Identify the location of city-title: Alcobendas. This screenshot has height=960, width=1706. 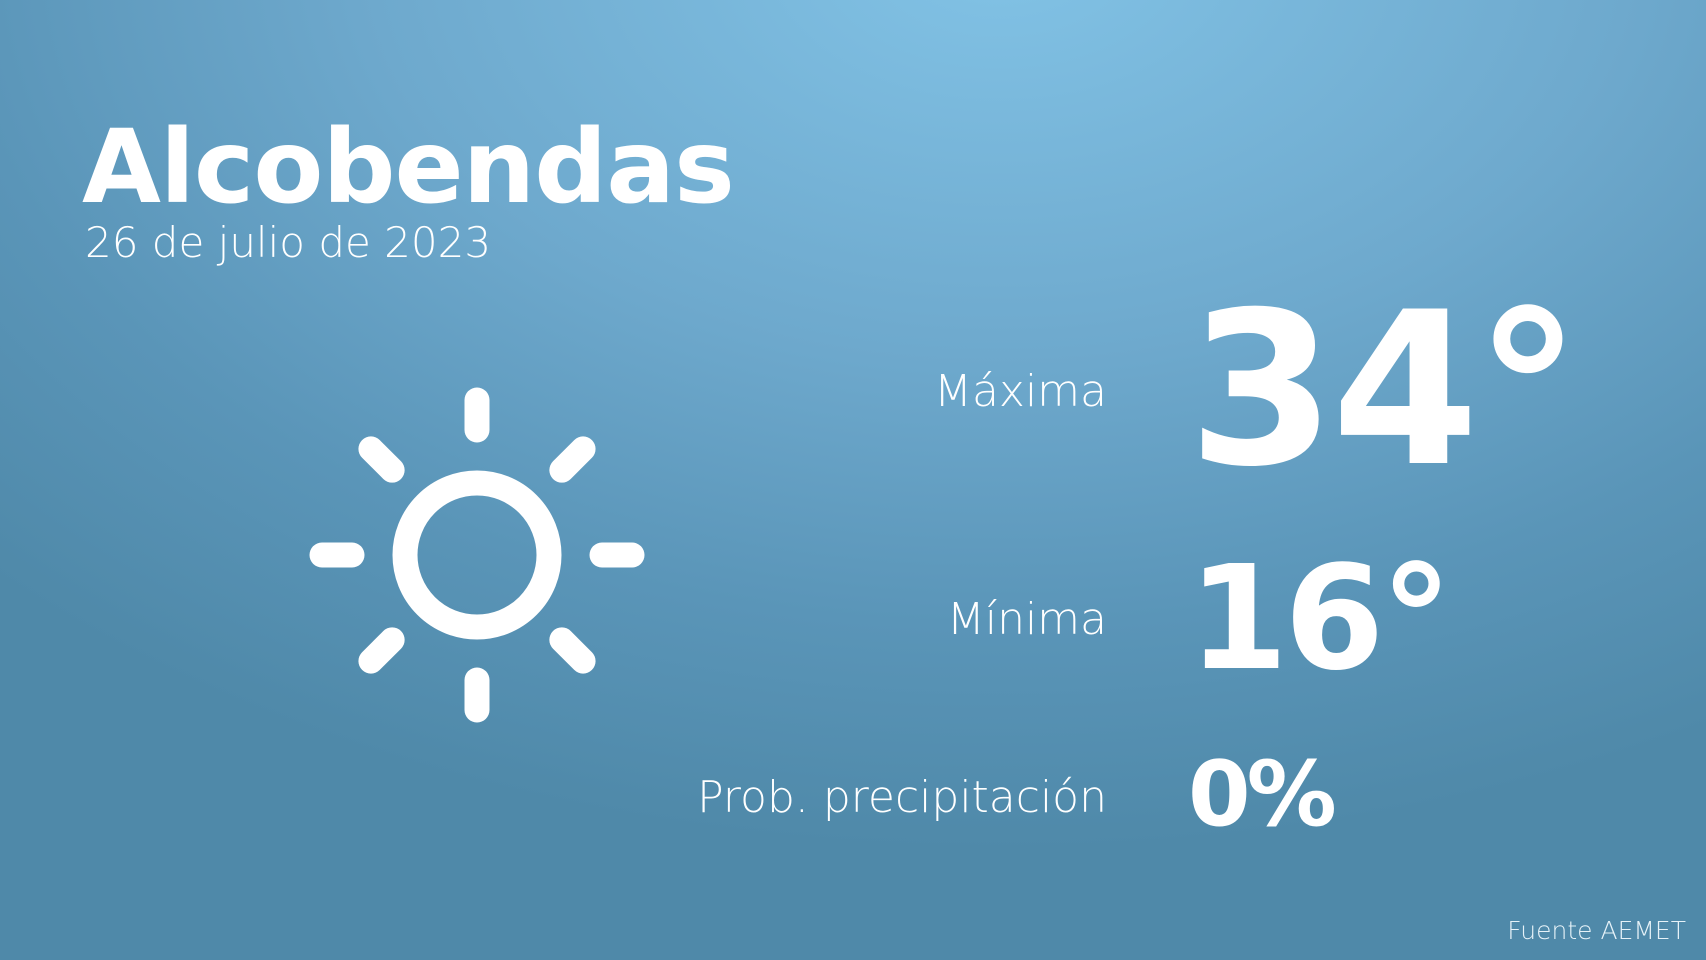
(408, 167).